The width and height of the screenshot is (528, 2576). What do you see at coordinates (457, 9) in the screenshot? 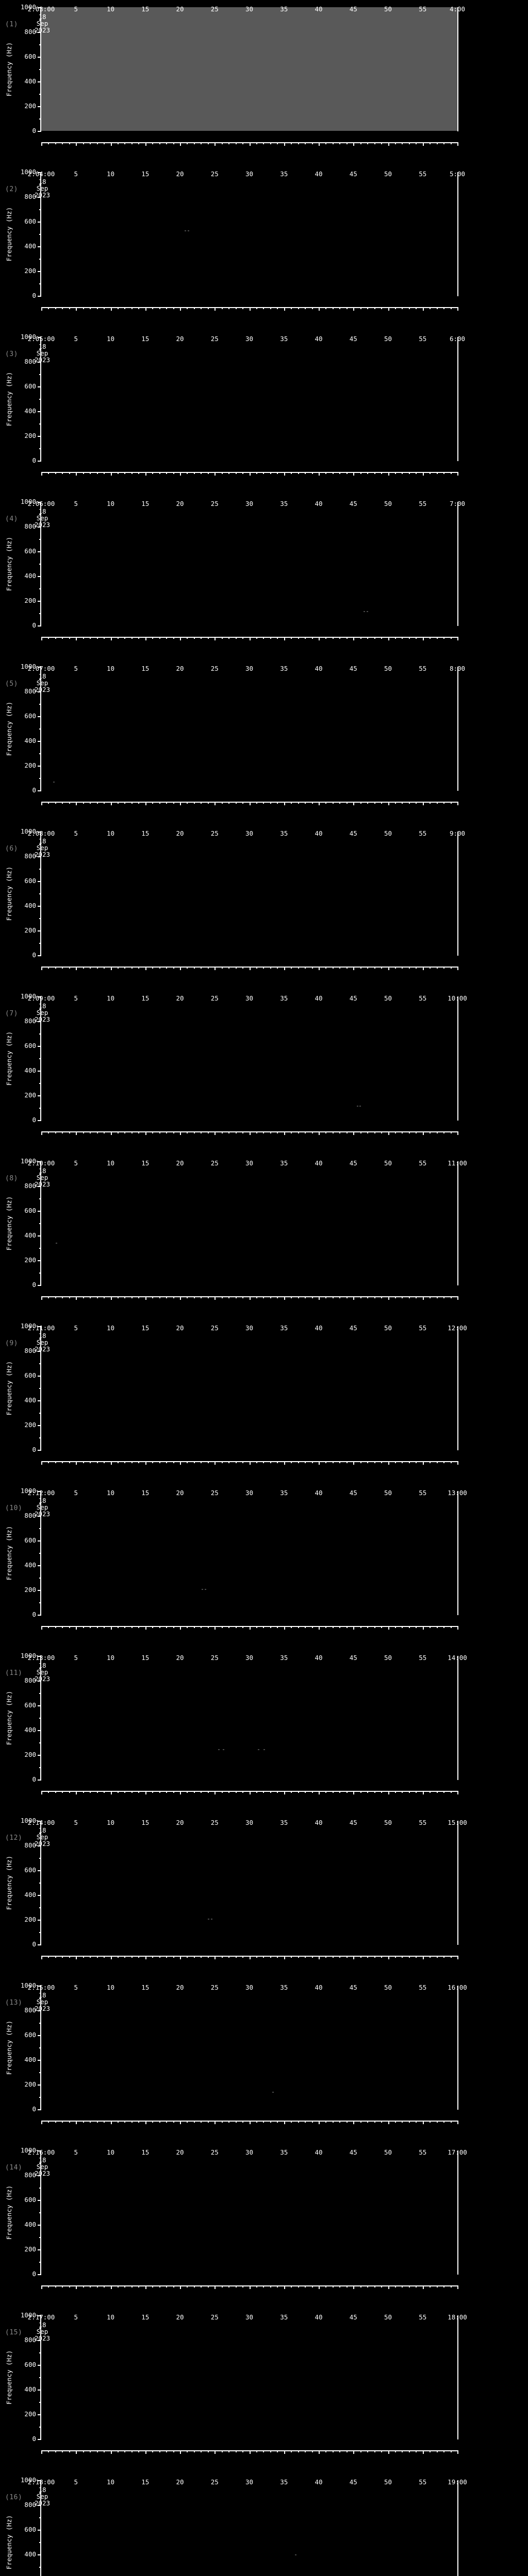
I see `x-axis-end-label: 4:00` at bounding box center [457, 9].